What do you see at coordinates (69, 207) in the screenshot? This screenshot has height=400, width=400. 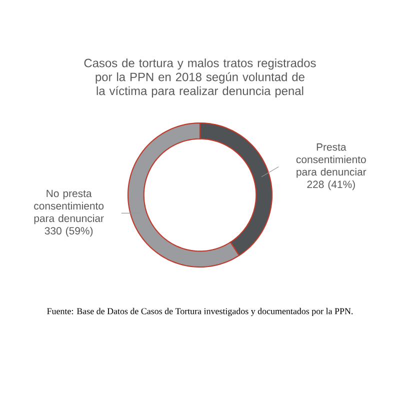 I see `legend-label: No presta consentimiento para denunciar` at bounding box center [69, 207].